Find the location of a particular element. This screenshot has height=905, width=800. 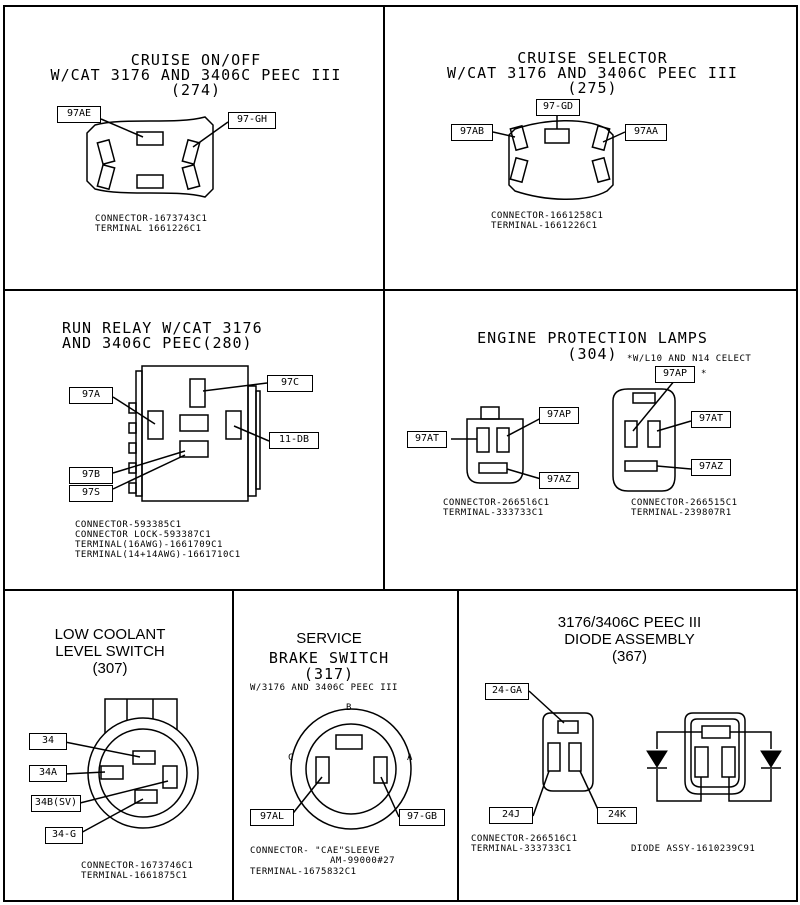

wire-label-97AL: 97AL is located at coordinates (272, 817).